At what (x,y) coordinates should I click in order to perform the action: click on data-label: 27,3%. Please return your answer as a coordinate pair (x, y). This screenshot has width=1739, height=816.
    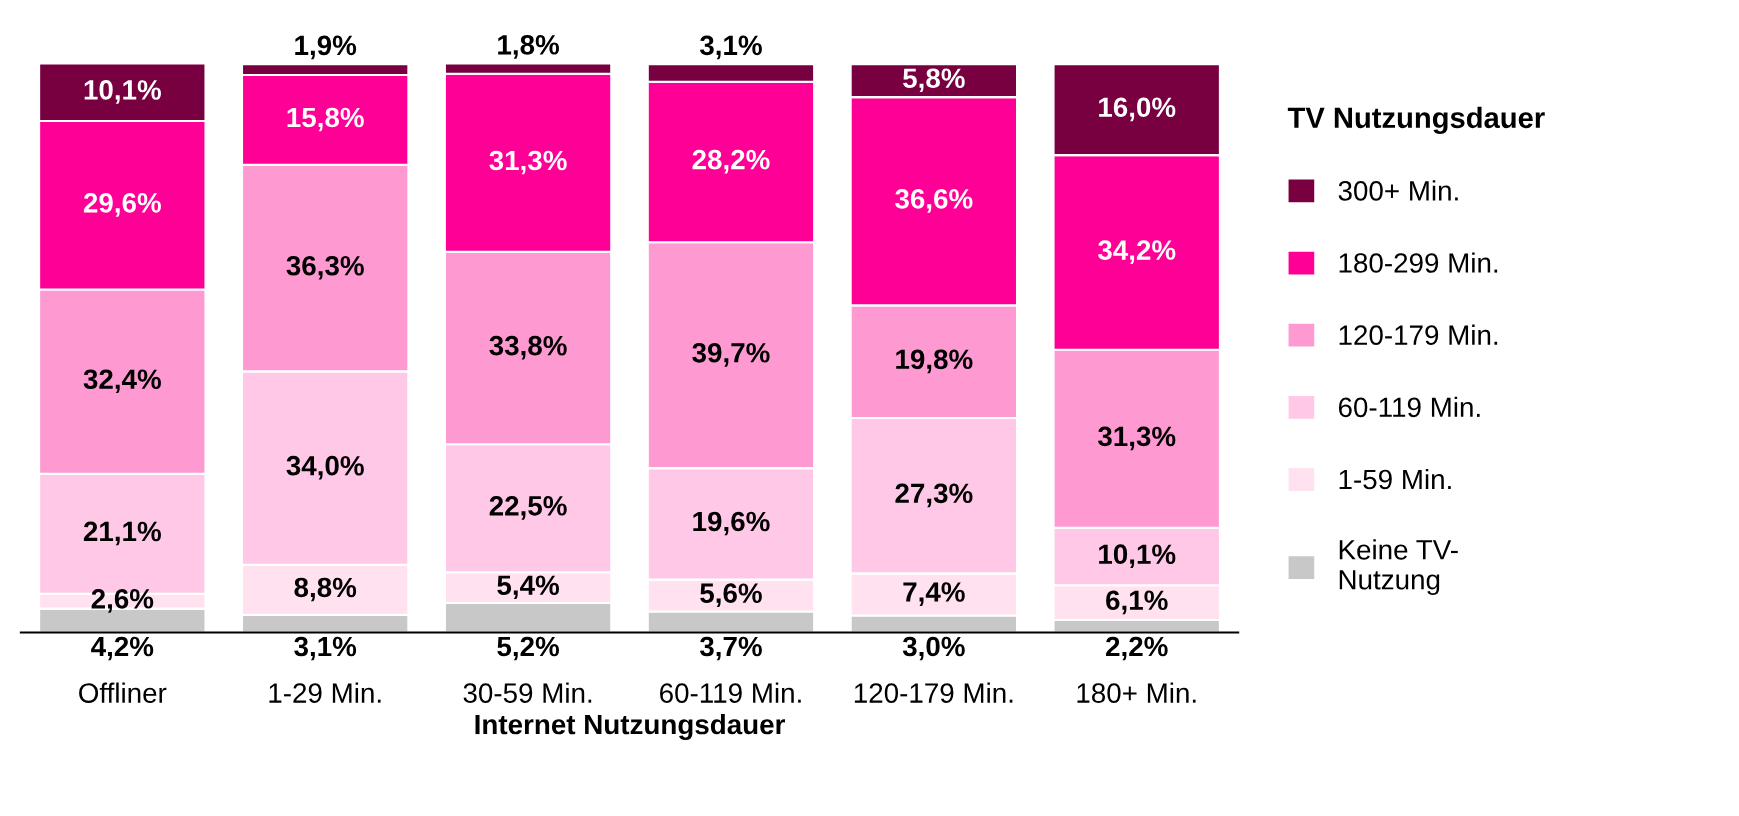
    Looking at the image, I should click on (934, 495).